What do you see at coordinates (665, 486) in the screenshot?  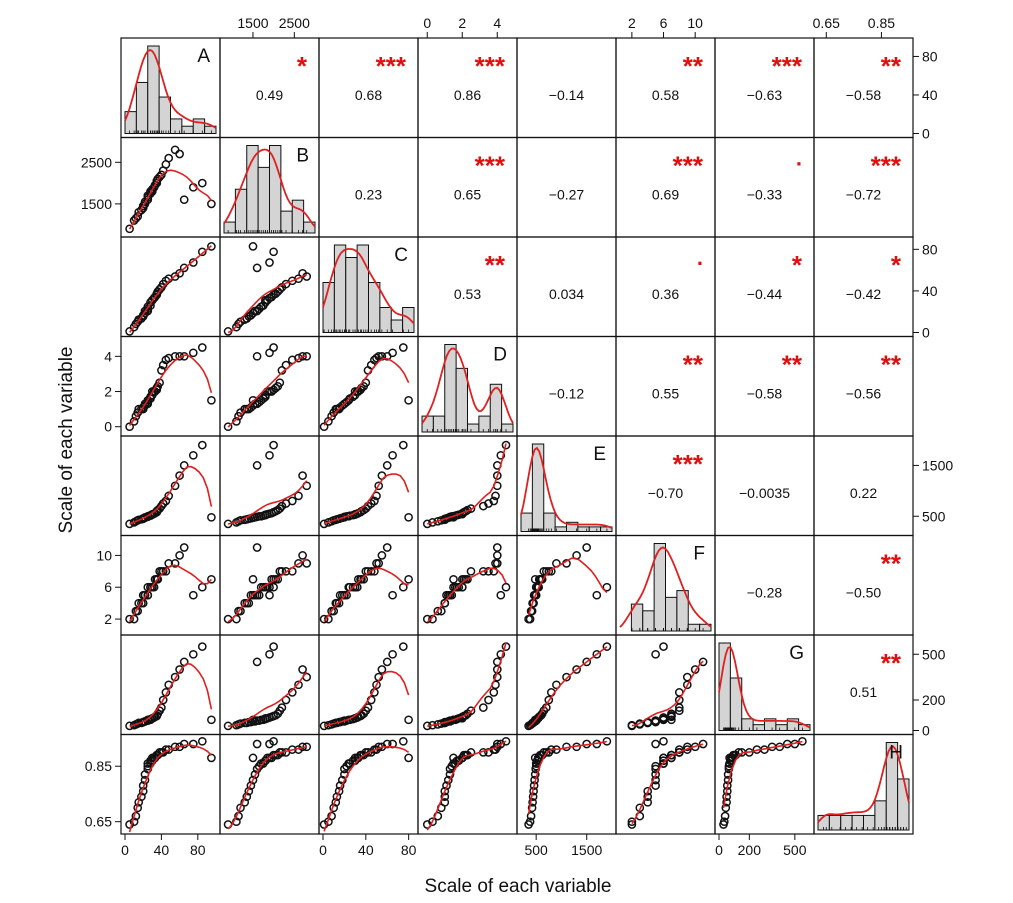 I see `panel-E-F: −0.70 ***` at bounding box center [665, 486].